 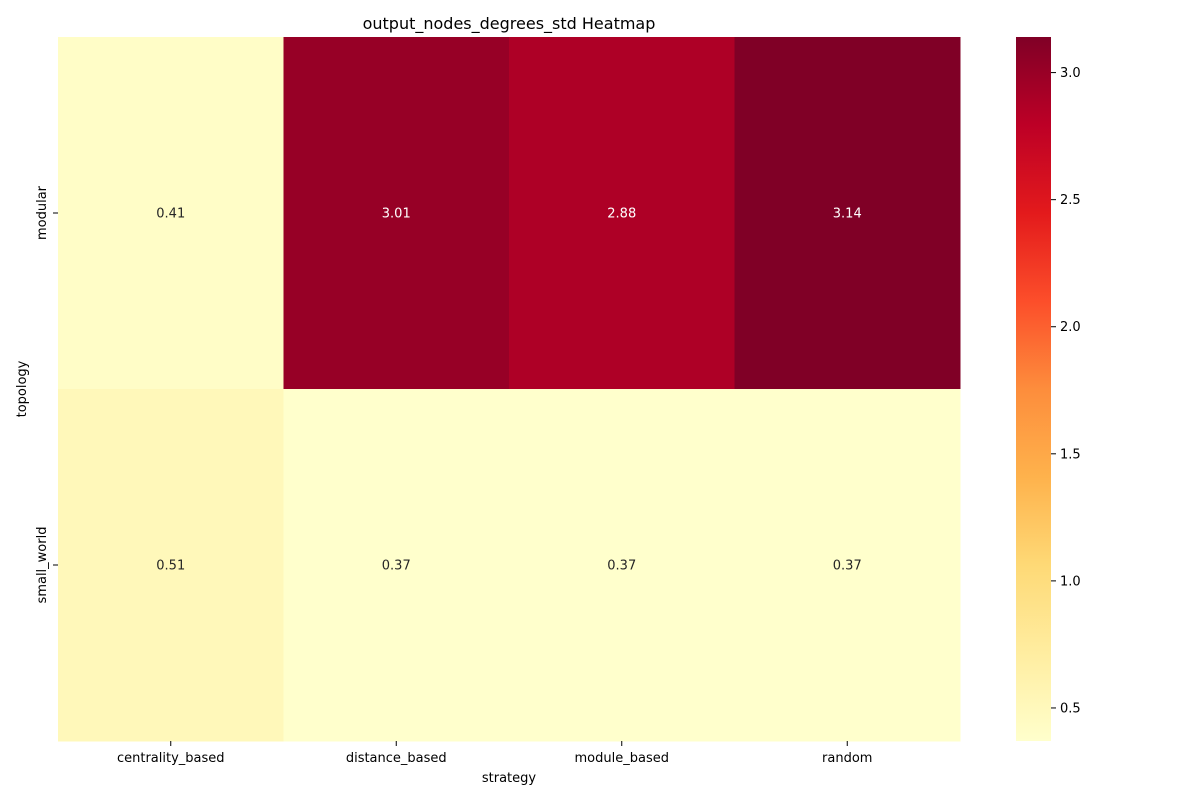 I want to click on cell-value-label: 0.41, so click(x=170, y=214).